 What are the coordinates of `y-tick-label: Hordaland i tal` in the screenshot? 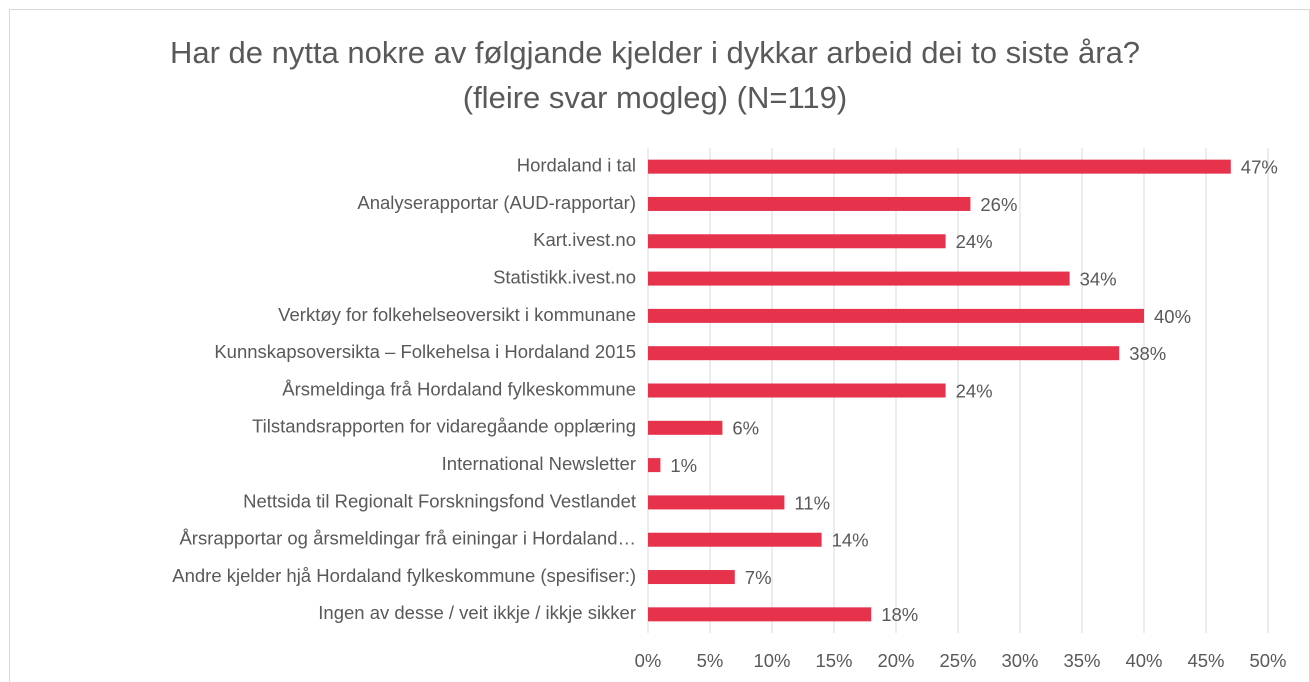 It's located at (576, 165).